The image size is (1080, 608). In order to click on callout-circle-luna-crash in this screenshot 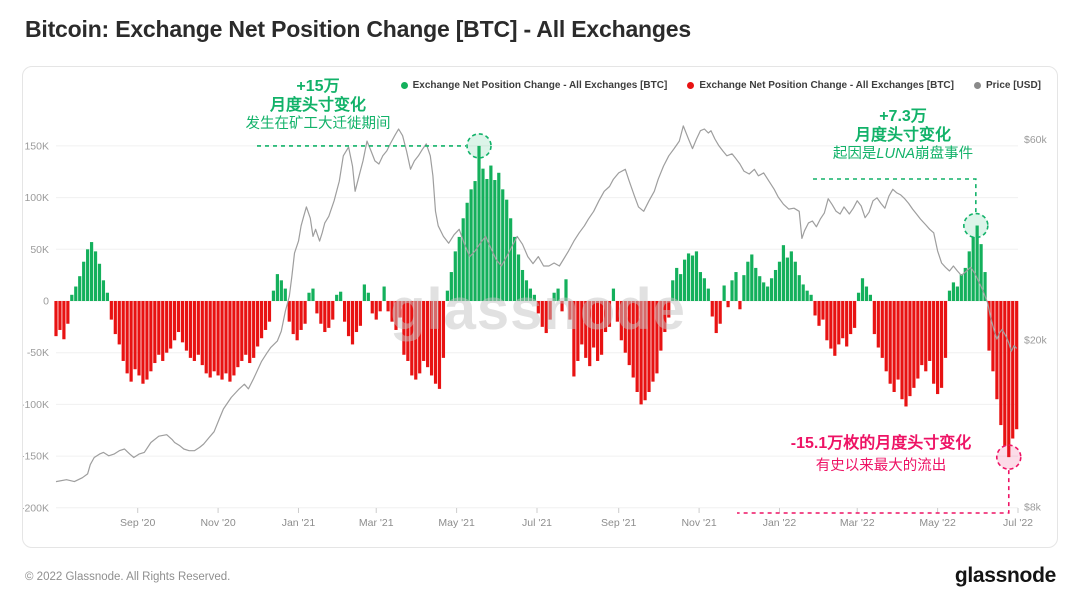, I will do `click(976, 225)`.